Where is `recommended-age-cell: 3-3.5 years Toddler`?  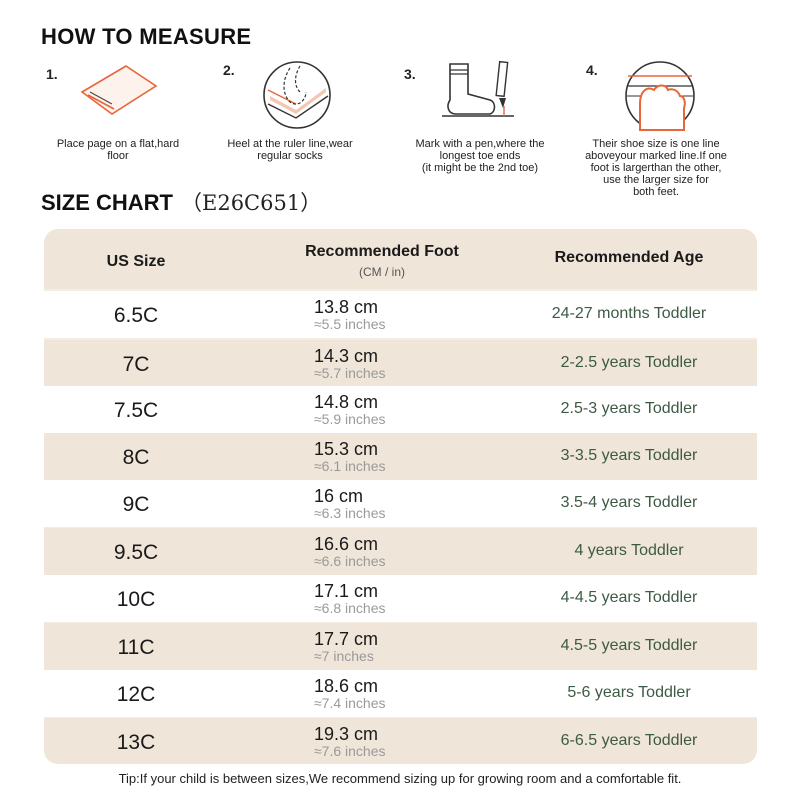
recommended-age-cell: 3-3.5 years Toddler is located at coordinates (629, 455).